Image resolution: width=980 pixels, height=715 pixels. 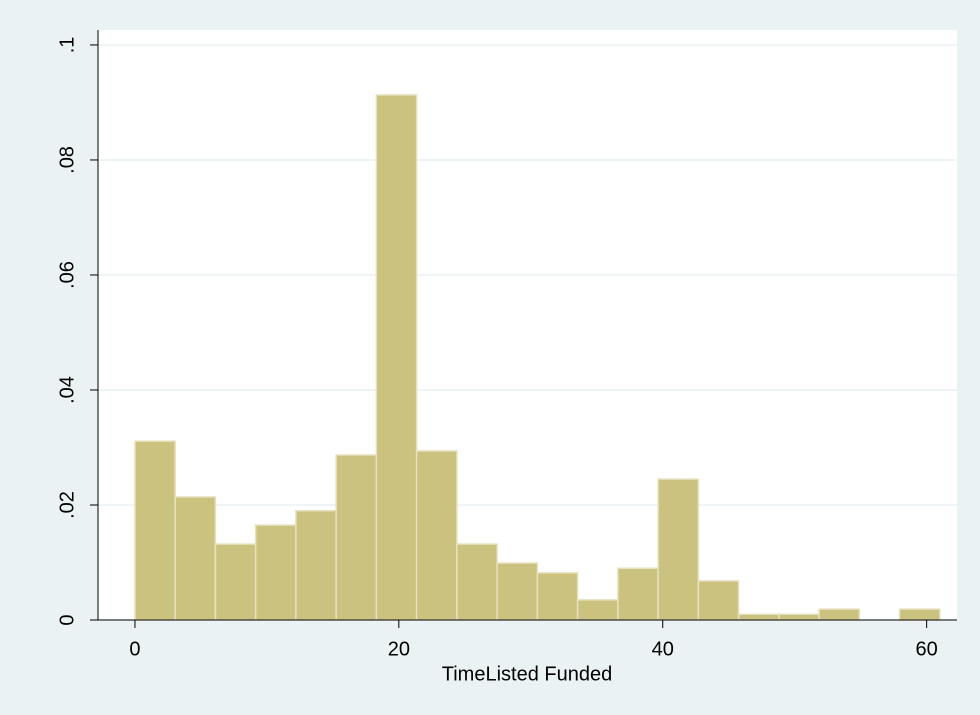 What do you see at coordinates (67, 619) in the screenshot?
I see `y-tick-label: 0` at bounding box center [67, 619].